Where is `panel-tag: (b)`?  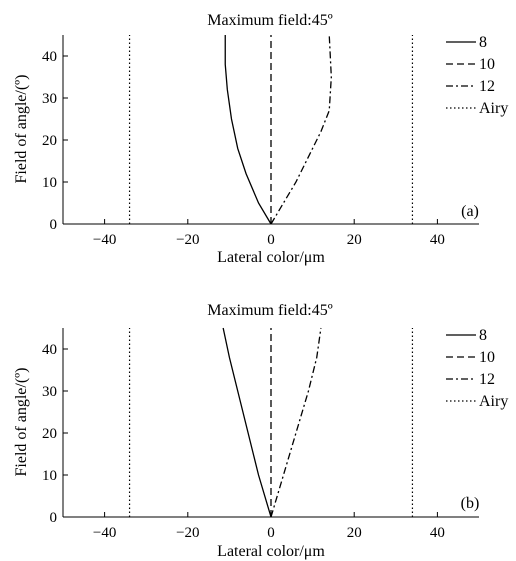 panel-tag: (b) is located at coordinates (470, 503).